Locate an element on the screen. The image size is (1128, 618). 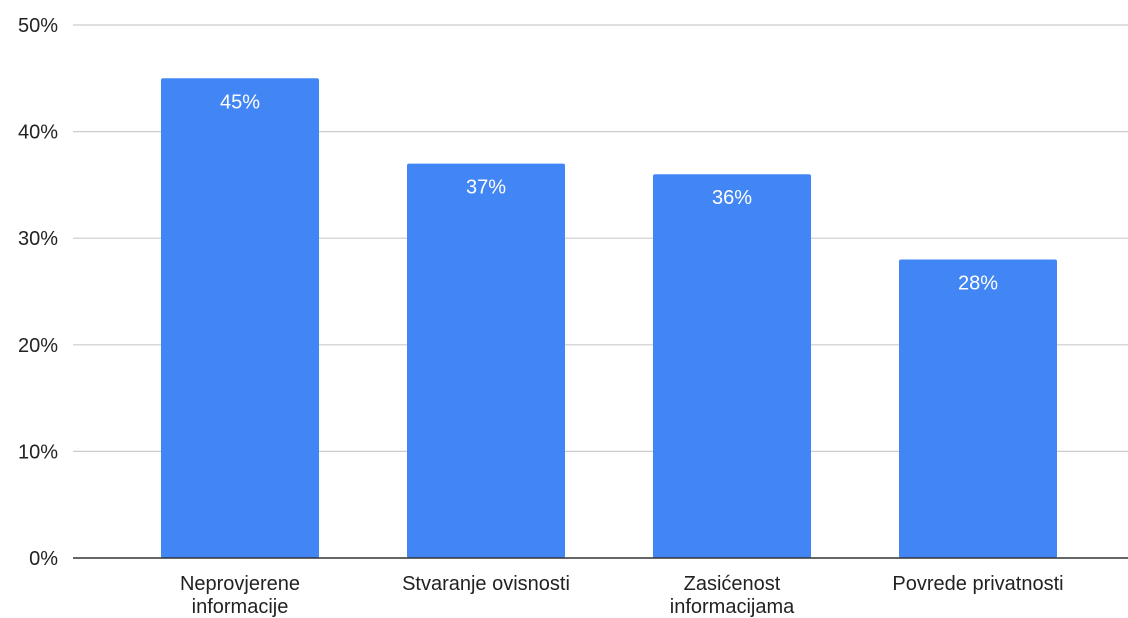
y-tick-label: 40% is located at coordinates (38, 133).